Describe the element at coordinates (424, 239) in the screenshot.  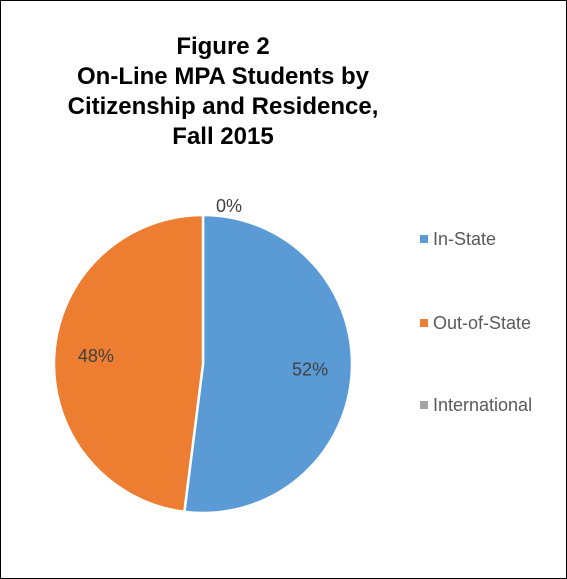
I see `legend-swatch-in-state` at that location.